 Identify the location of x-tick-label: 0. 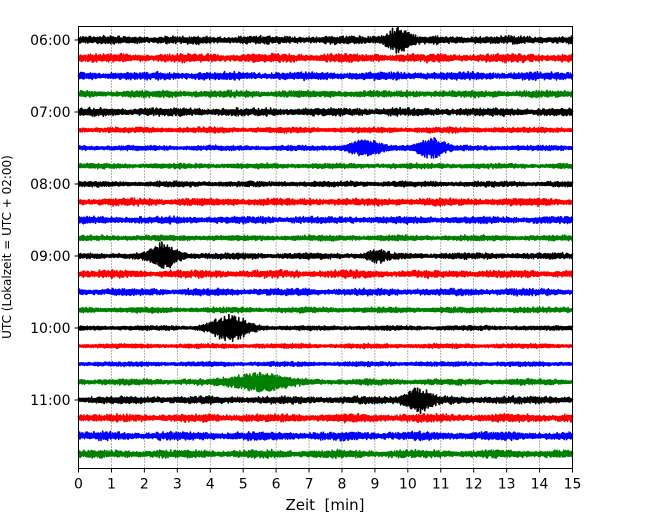
(78, 485).